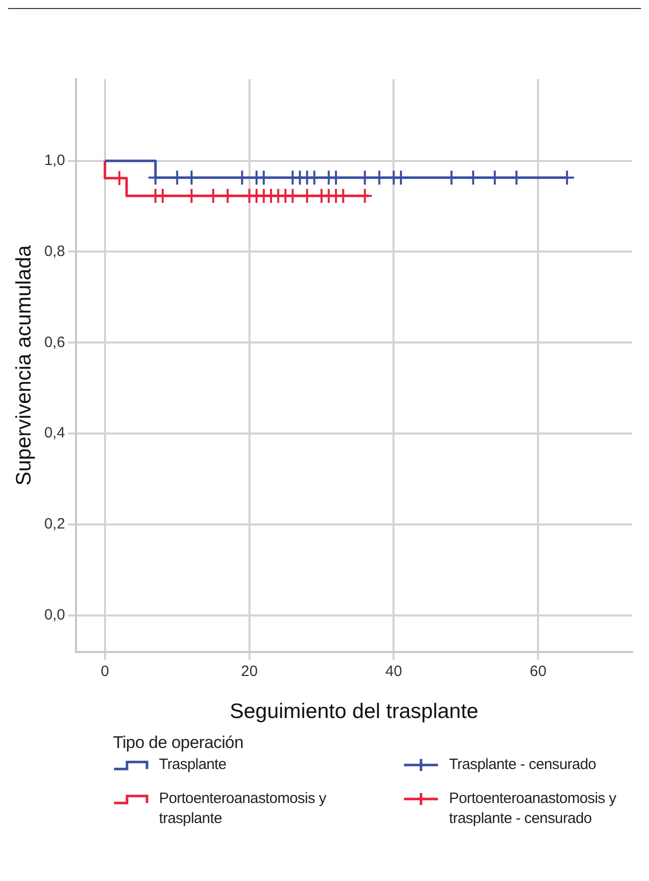  I want to click on y-tick-label: 0,4, so click(55, 433).